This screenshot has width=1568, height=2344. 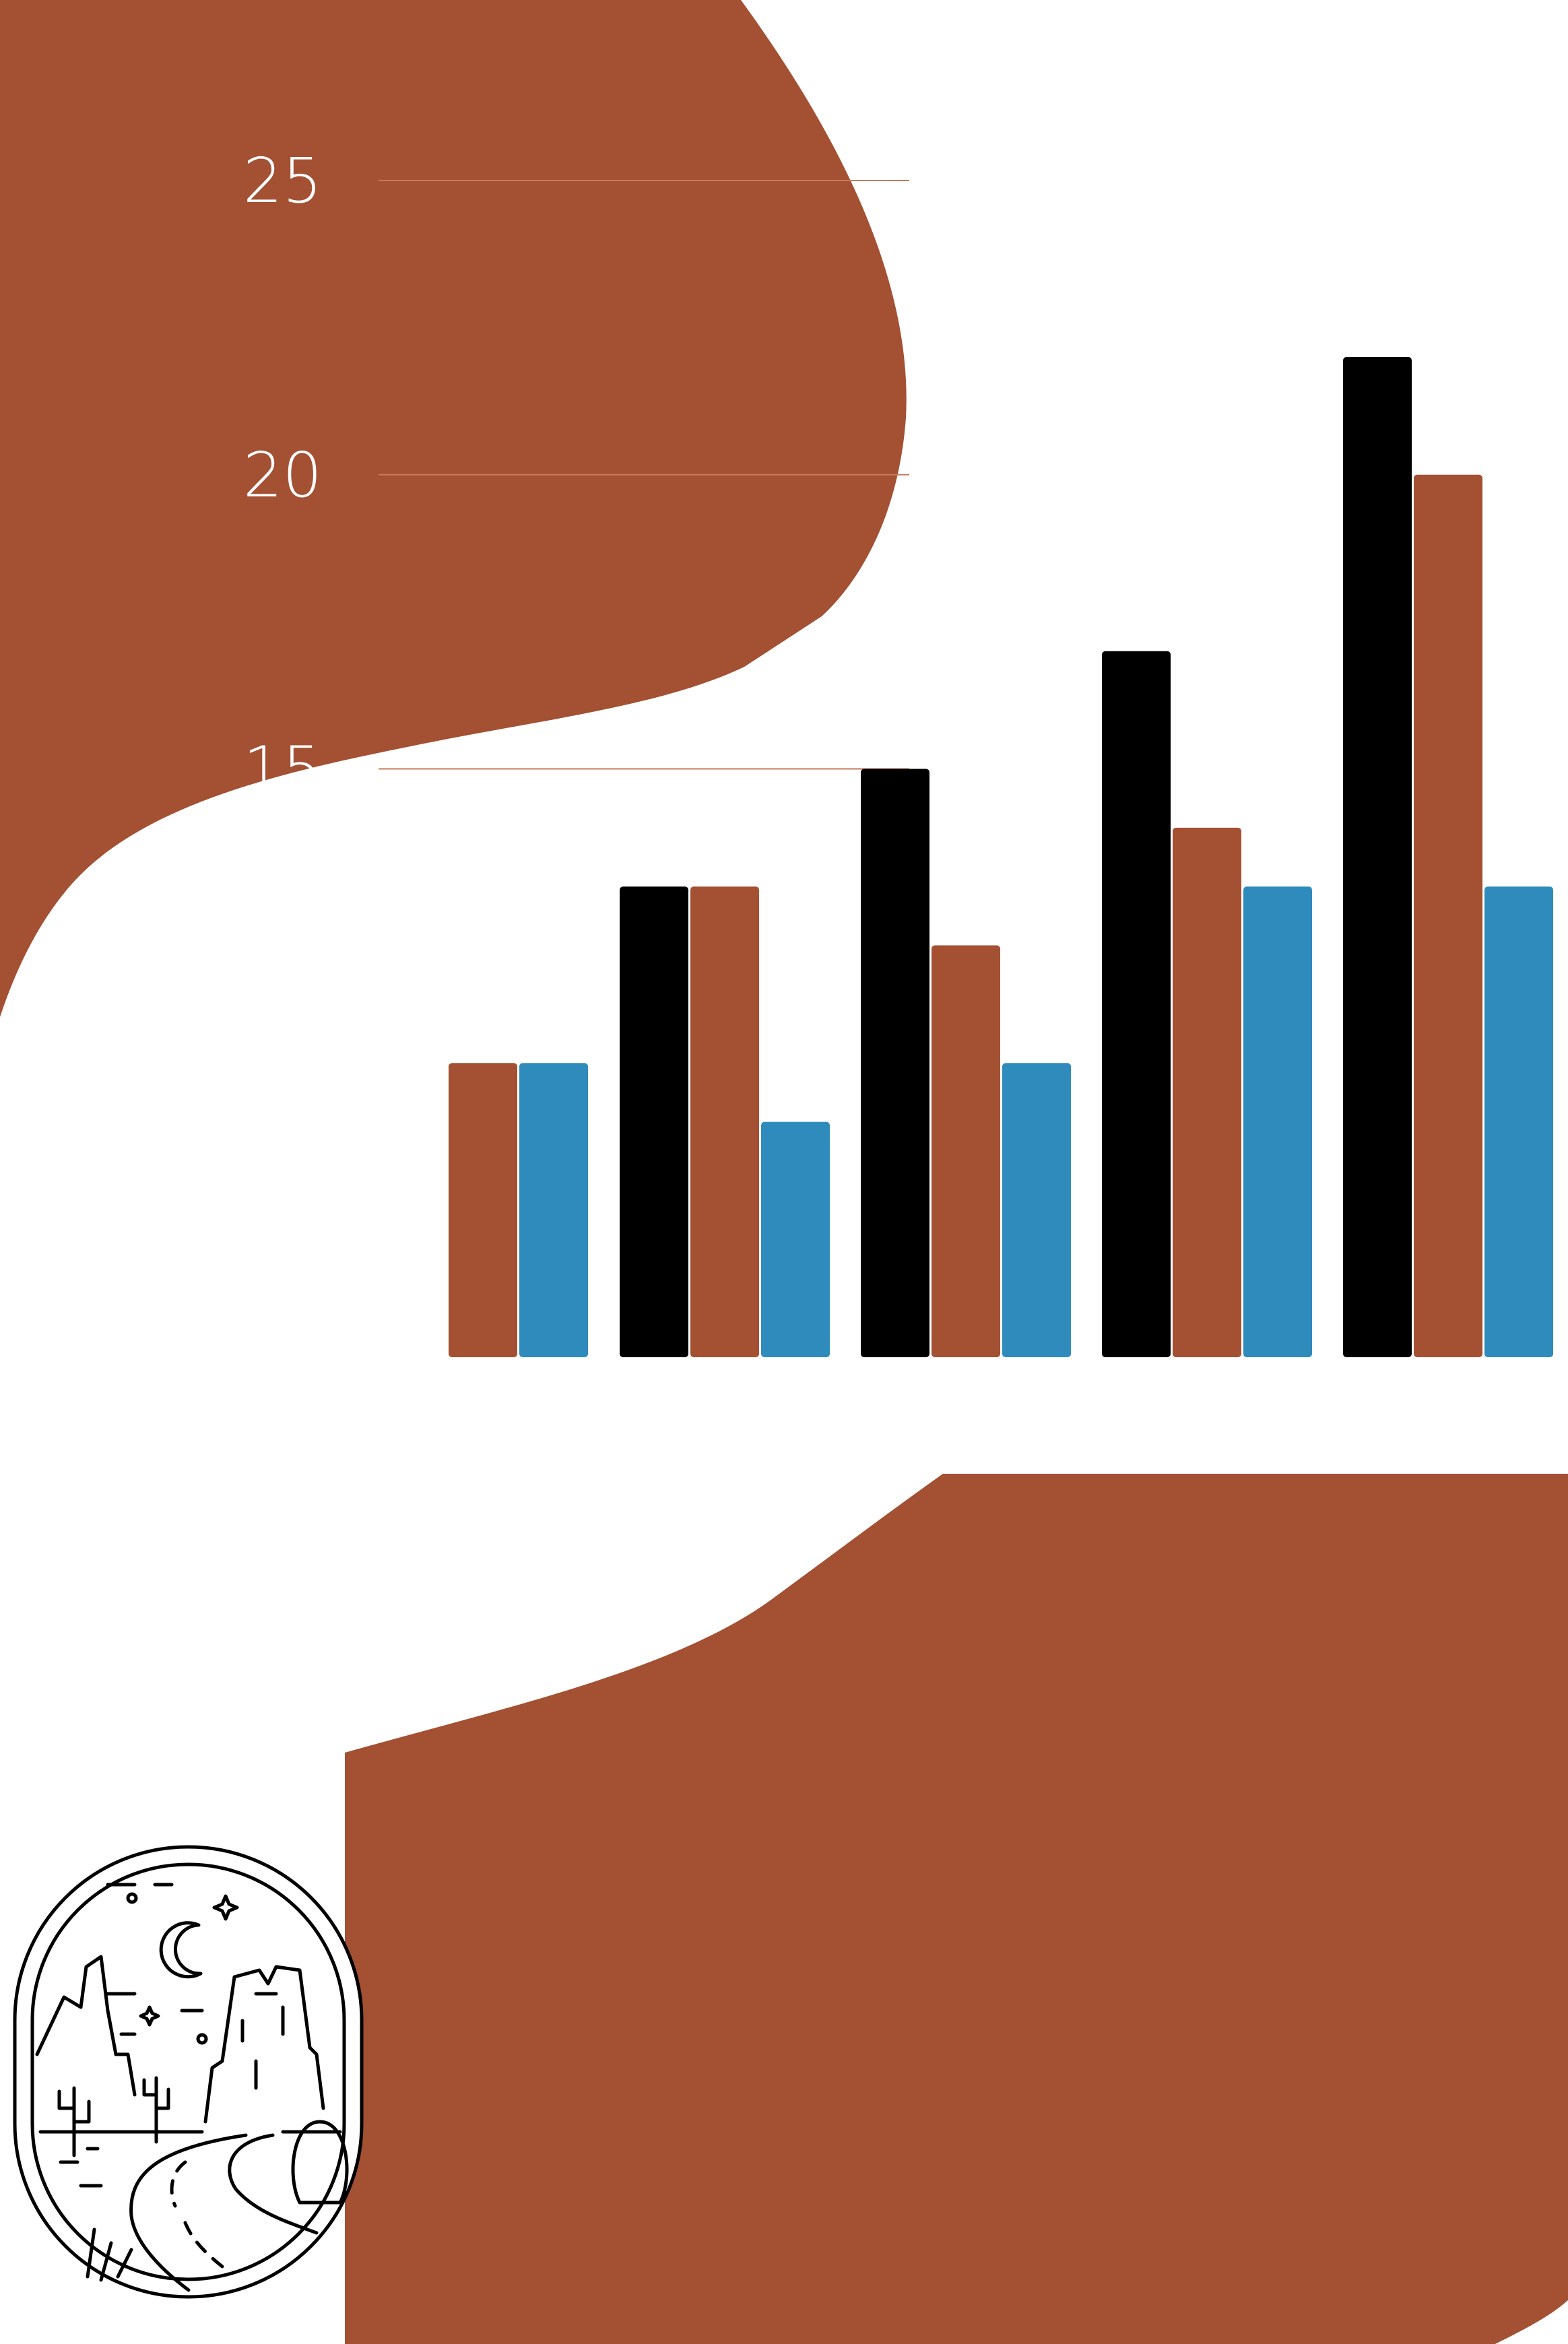 I want to click on bar-group5-series2, so click(x=1448, y=915).